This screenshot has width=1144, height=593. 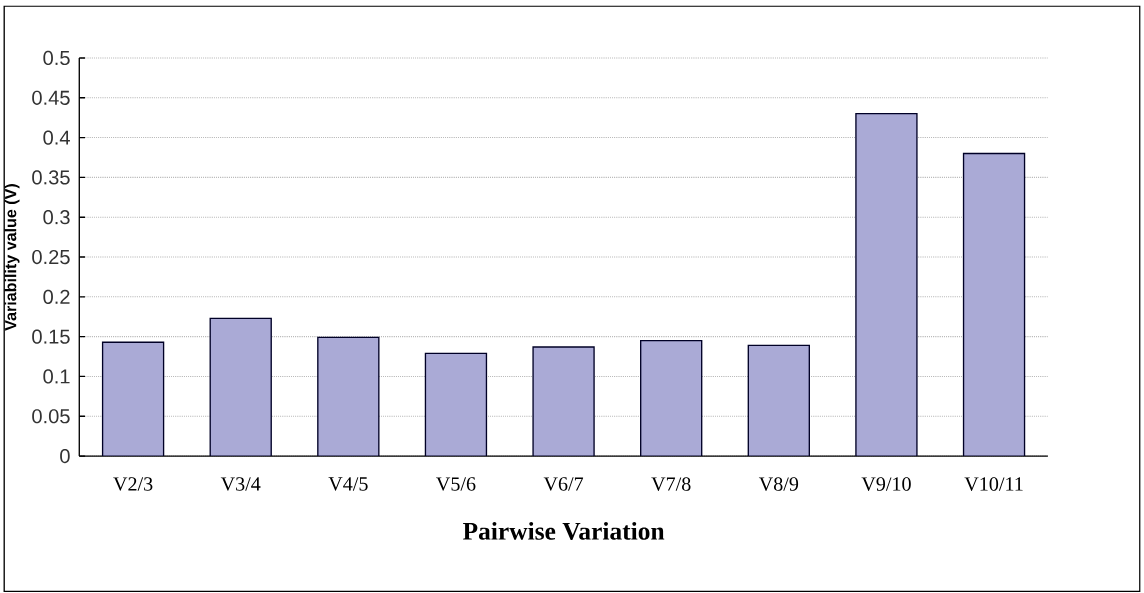 I want to click on y-tick-label: 0, so click(x=65, y=456).